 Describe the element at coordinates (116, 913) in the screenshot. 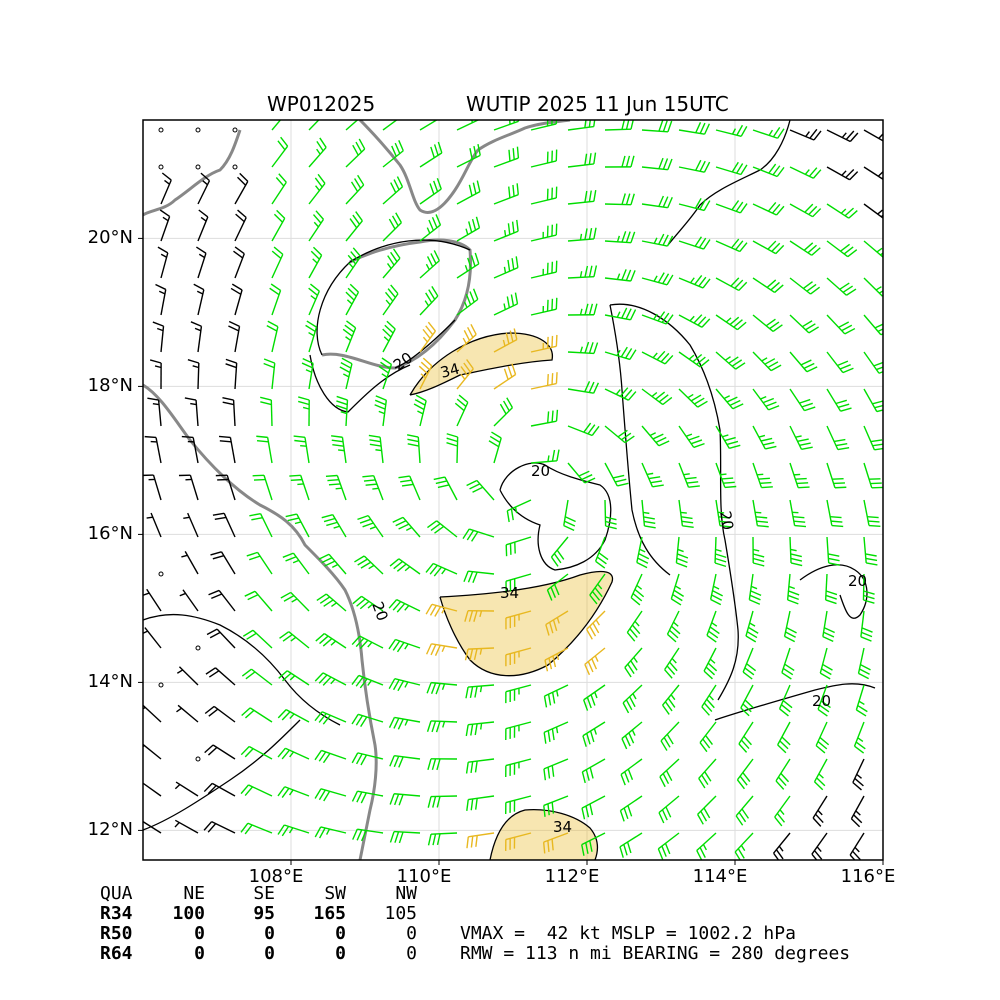

I see `row-label-r34: R34` at that location.